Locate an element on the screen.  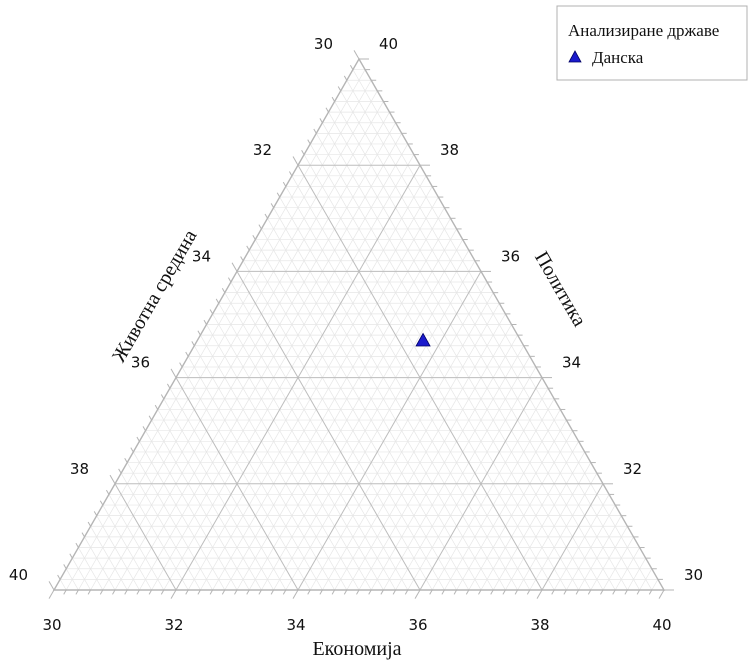
legend-marker-triangle is located at coordinates (575, 56).